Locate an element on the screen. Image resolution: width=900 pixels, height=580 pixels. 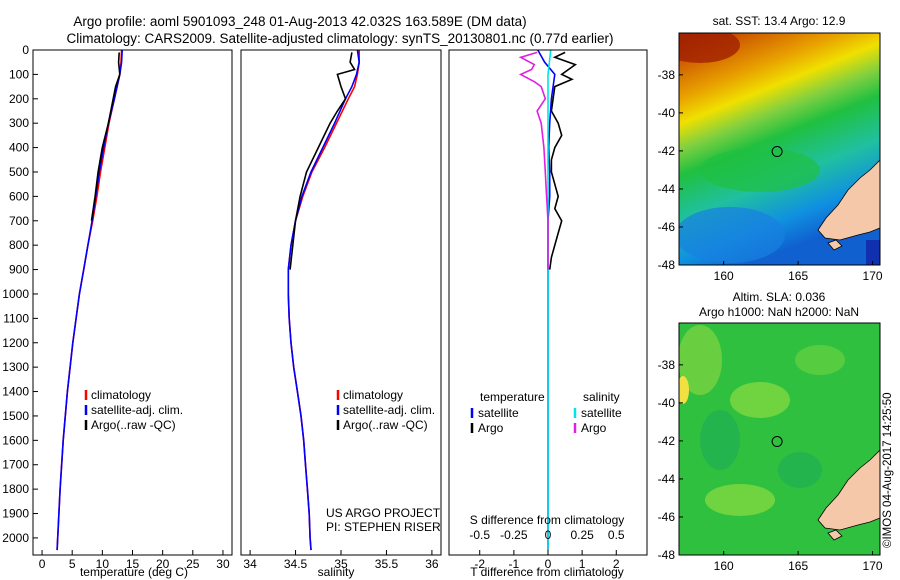
project-annotation-2: PI: STEPHEN RISER is located at coordinates (383, 527).